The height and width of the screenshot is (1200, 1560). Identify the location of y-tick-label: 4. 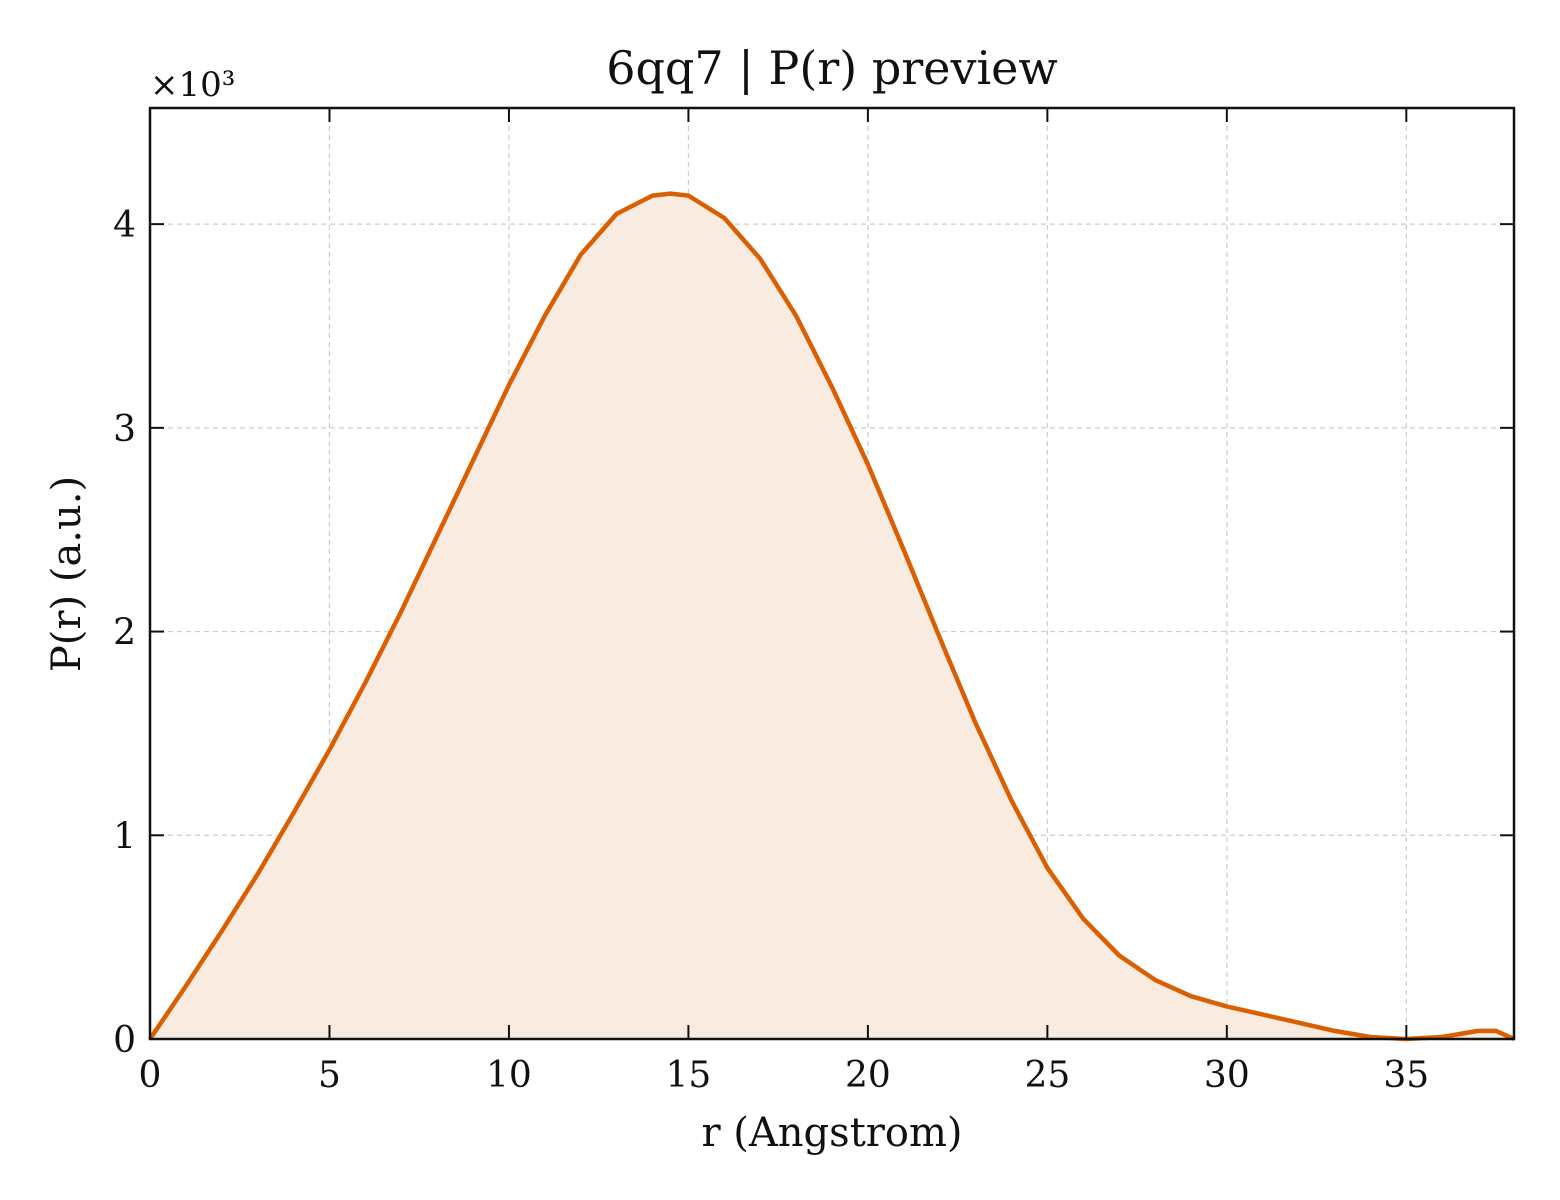
(124, 225).